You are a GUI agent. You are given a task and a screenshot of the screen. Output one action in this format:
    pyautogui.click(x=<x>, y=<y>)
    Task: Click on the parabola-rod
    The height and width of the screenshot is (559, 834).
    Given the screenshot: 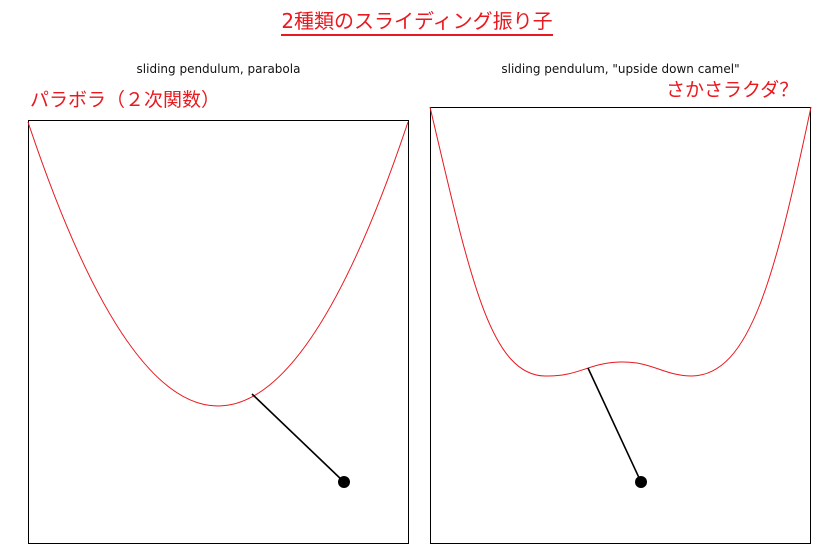 What is the action you would take?
    pyautogui.click(x=298, y=438)
    